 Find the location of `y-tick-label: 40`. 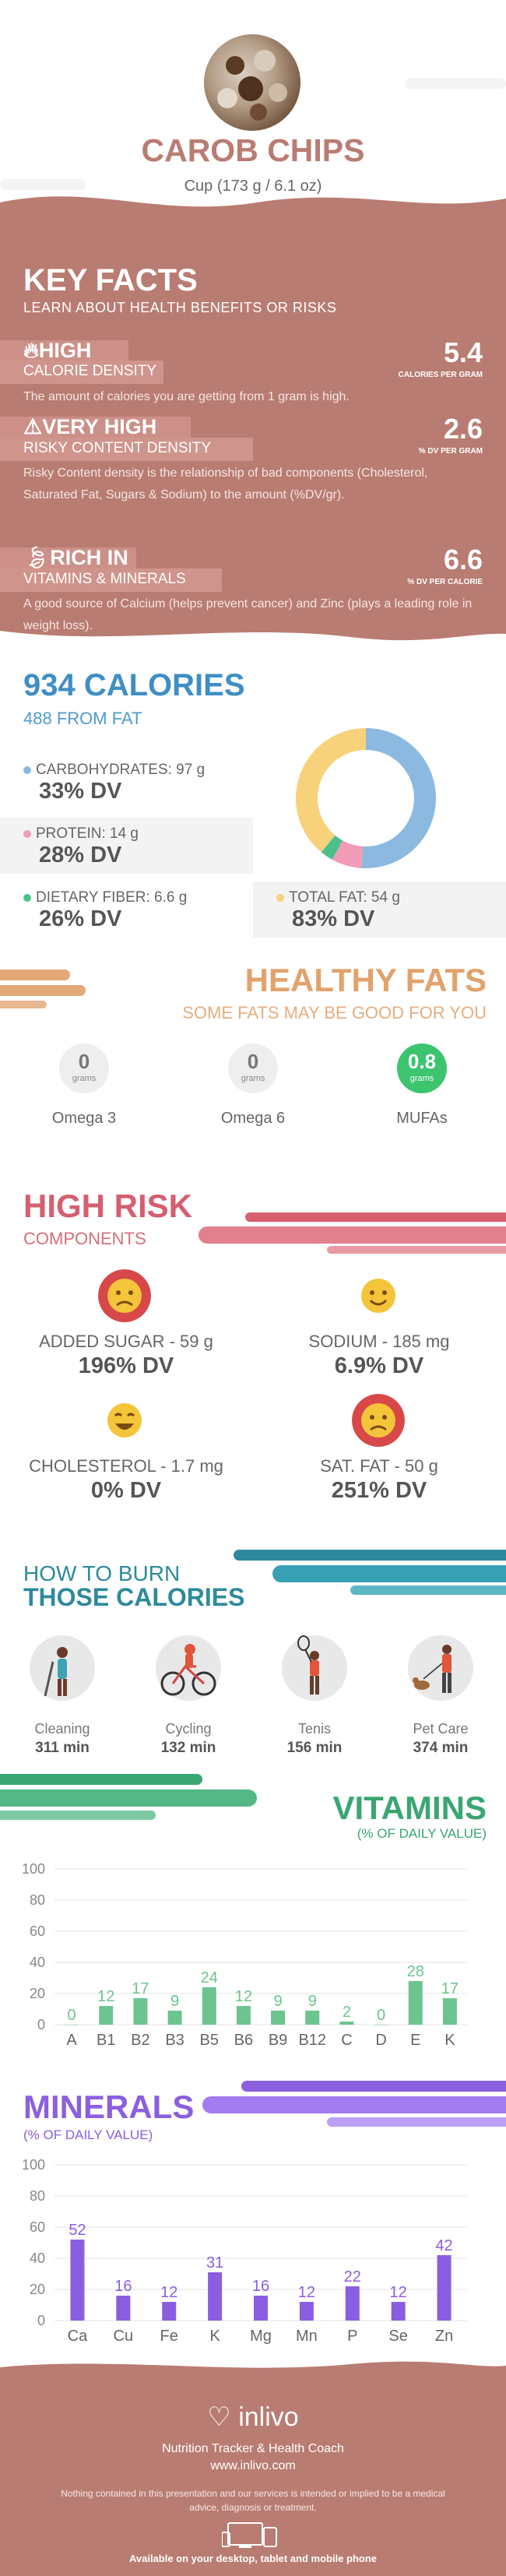

y-tick-label: 40 is located at coordinates (37, 1962).